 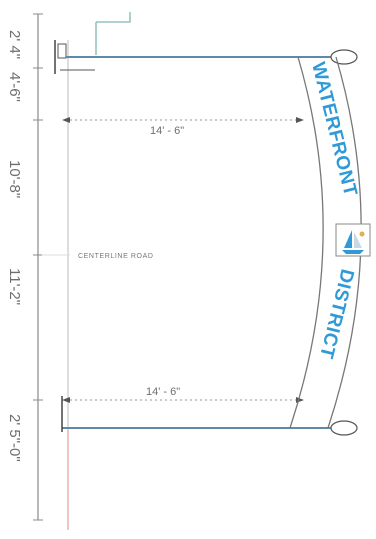 I want to click on banner-inner-edge, so click(x=306, y=242).